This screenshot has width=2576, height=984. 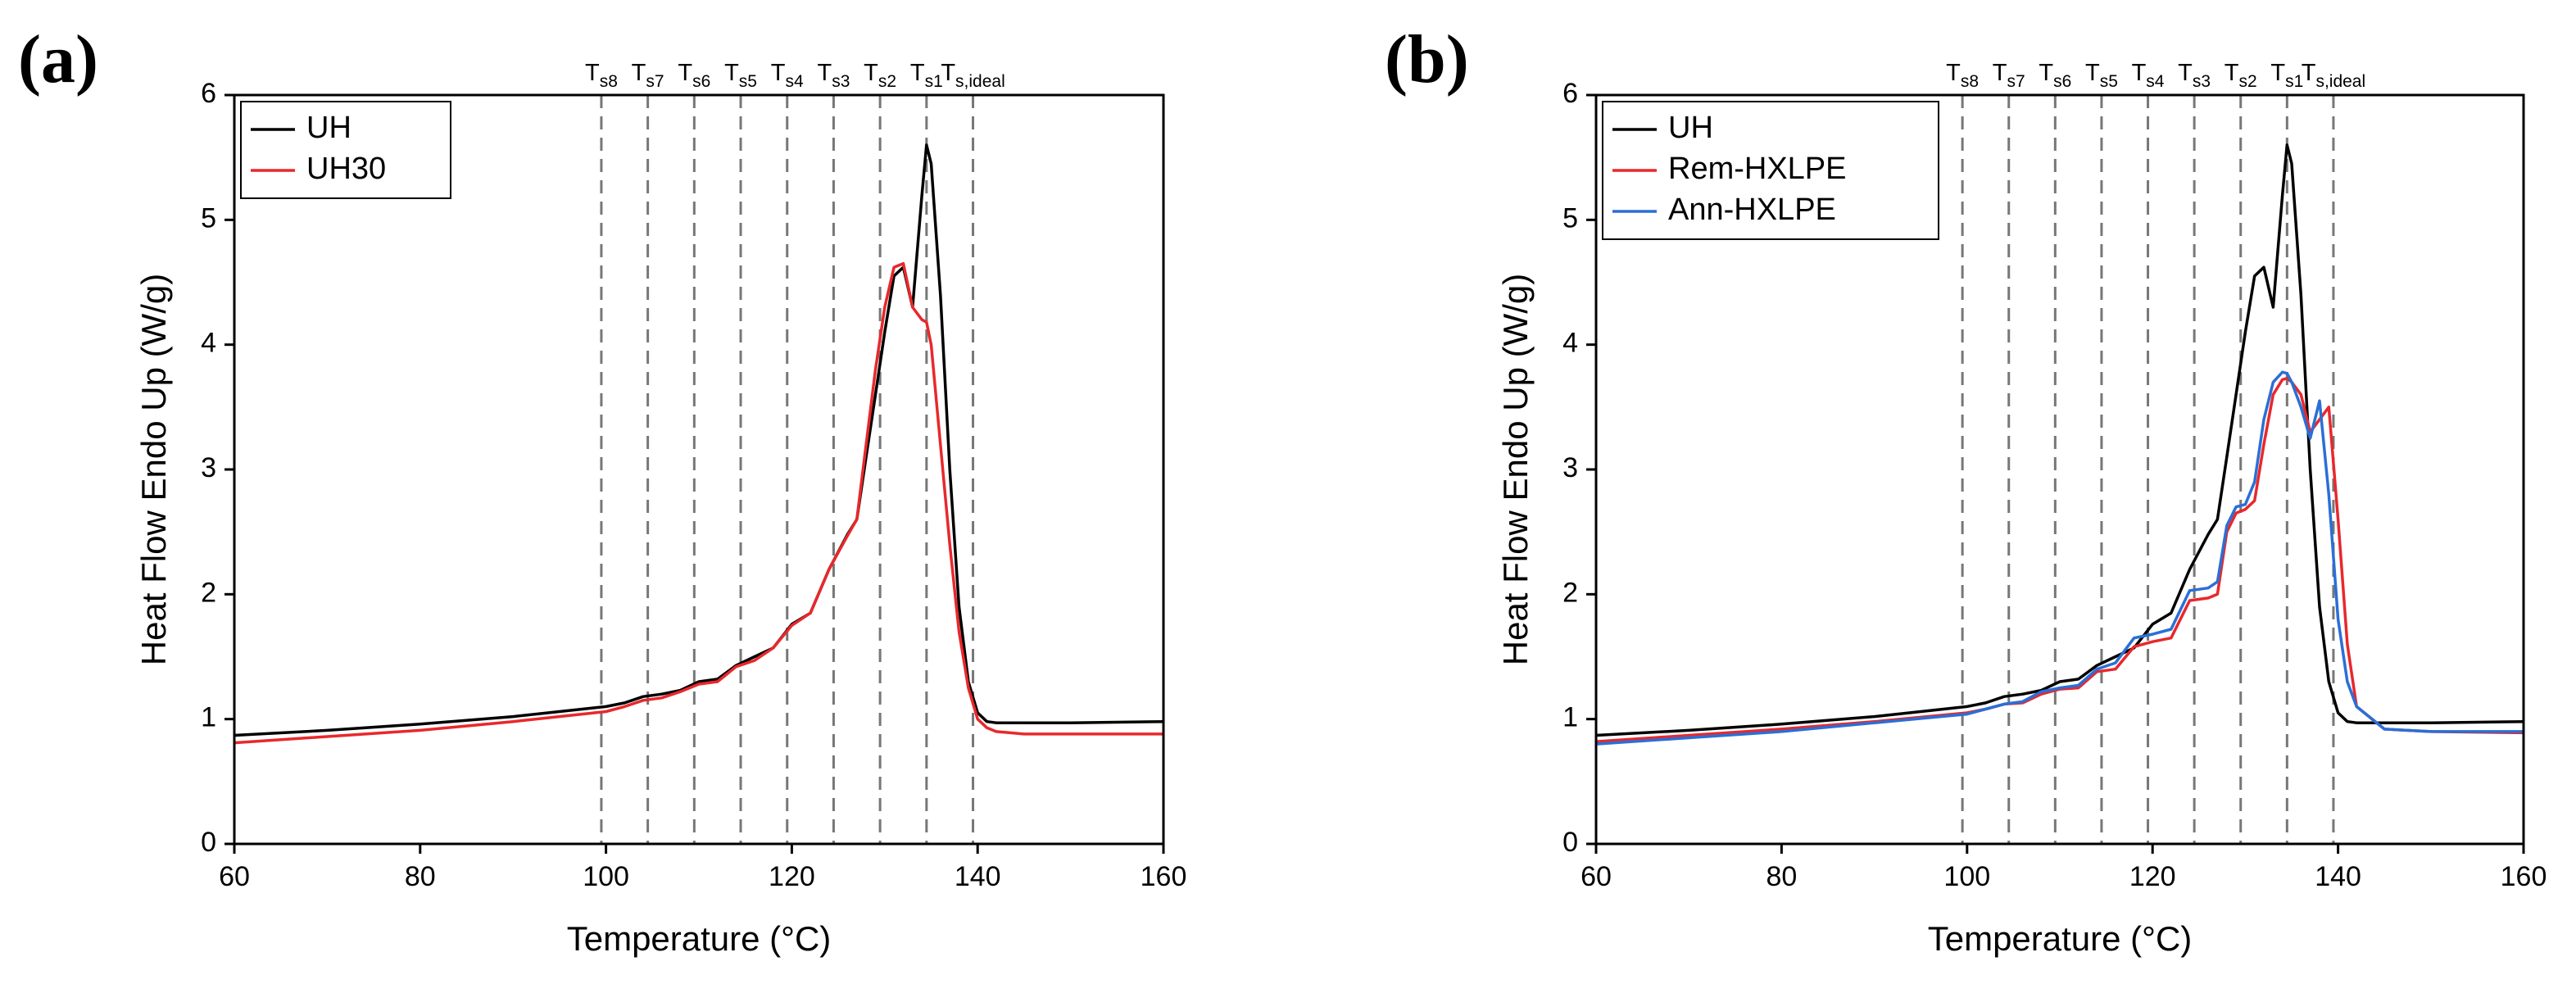 What do you see at coordinates (1757, 169) in the screenshot?
I see `legend-label: Rem-HXLPE` at bounding box center [1757, 169].